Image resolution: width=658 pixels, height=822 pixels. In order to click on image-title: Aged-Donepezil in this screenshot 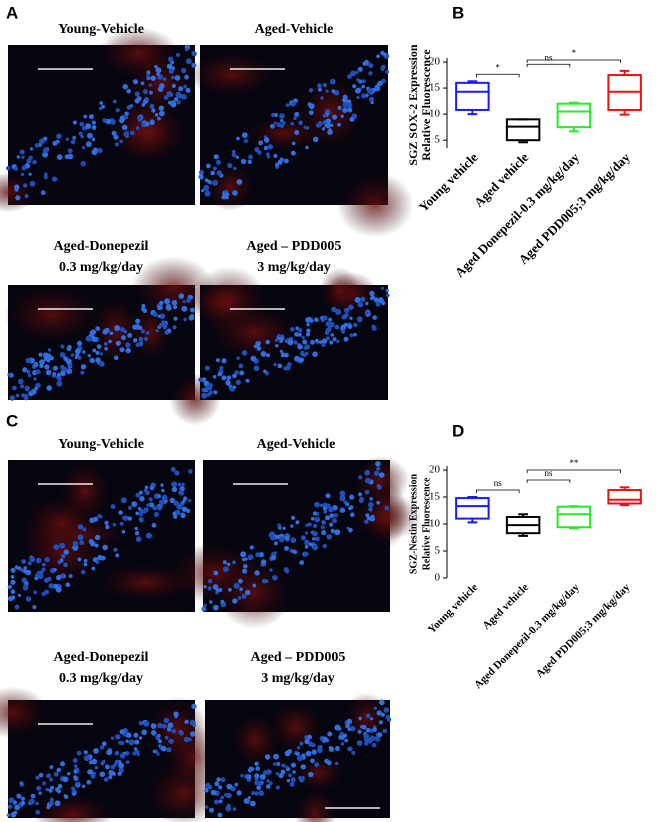, I will do `click(101, 246)`.